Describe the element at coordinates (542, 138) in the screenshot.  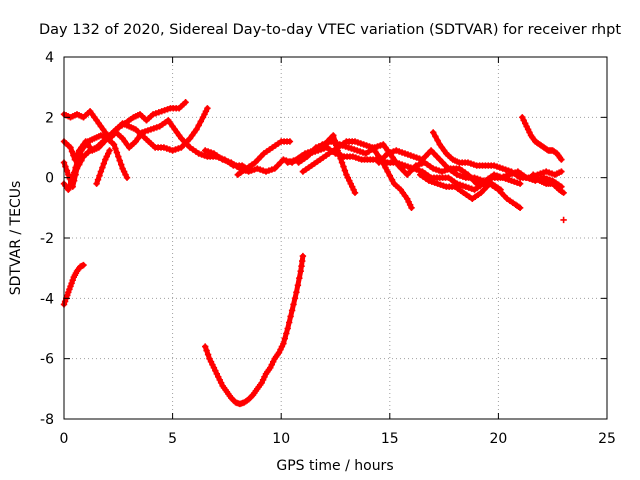
I see `series-arc16` at that location.